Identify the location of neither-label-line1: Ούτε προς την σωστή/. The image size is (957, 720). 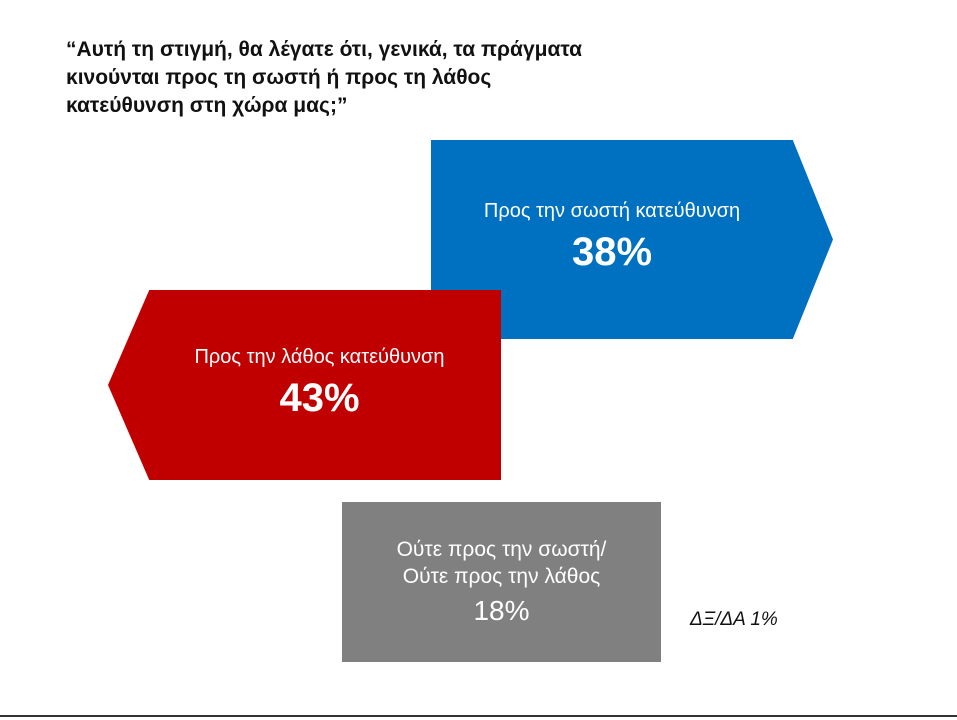
(501, 549).